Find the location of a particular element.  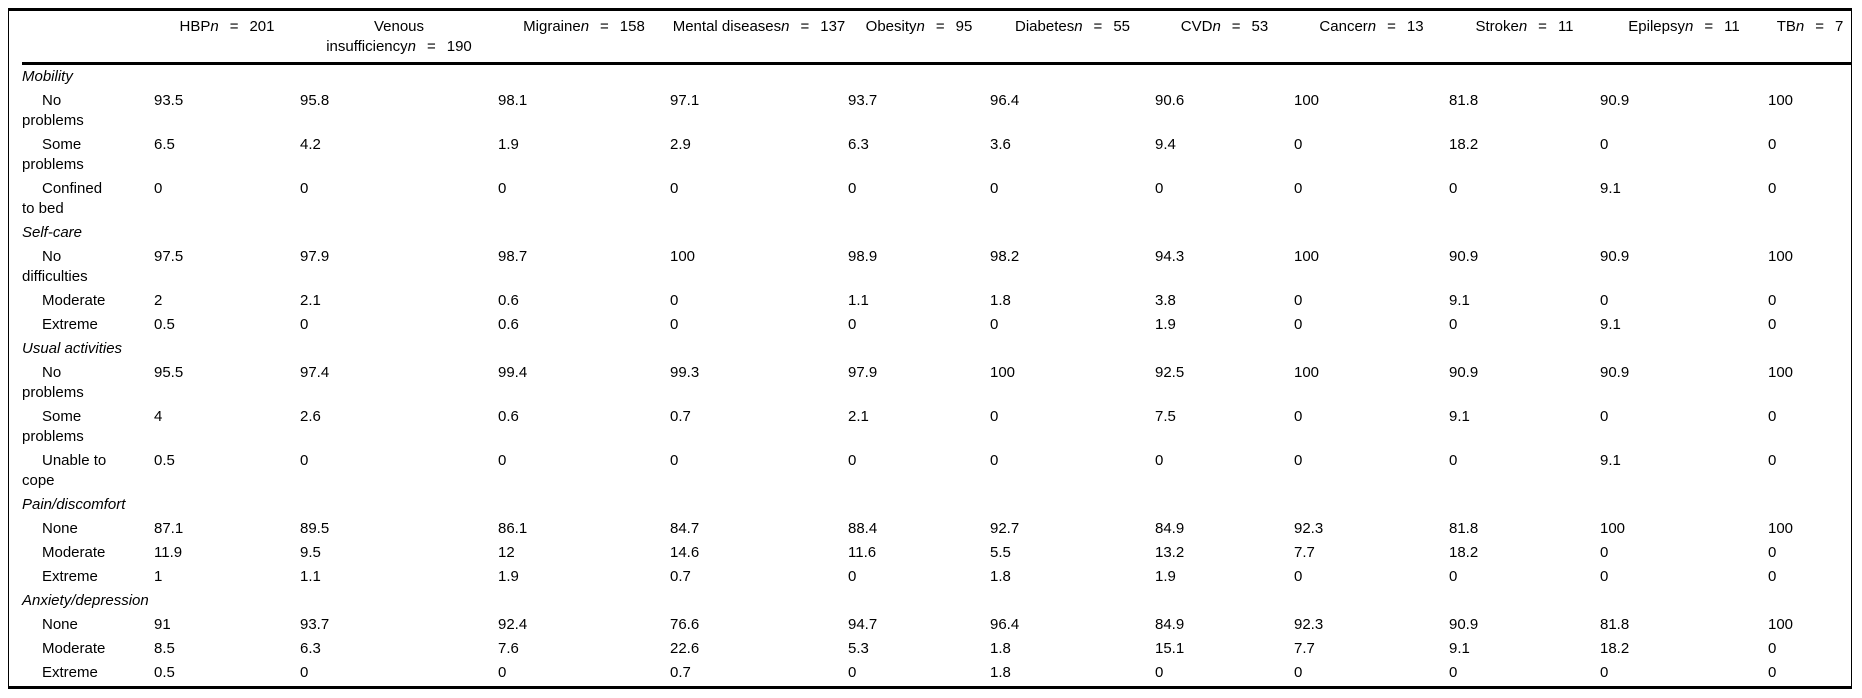

value-cell: 3.6 is located at coordinates (1000, 144).